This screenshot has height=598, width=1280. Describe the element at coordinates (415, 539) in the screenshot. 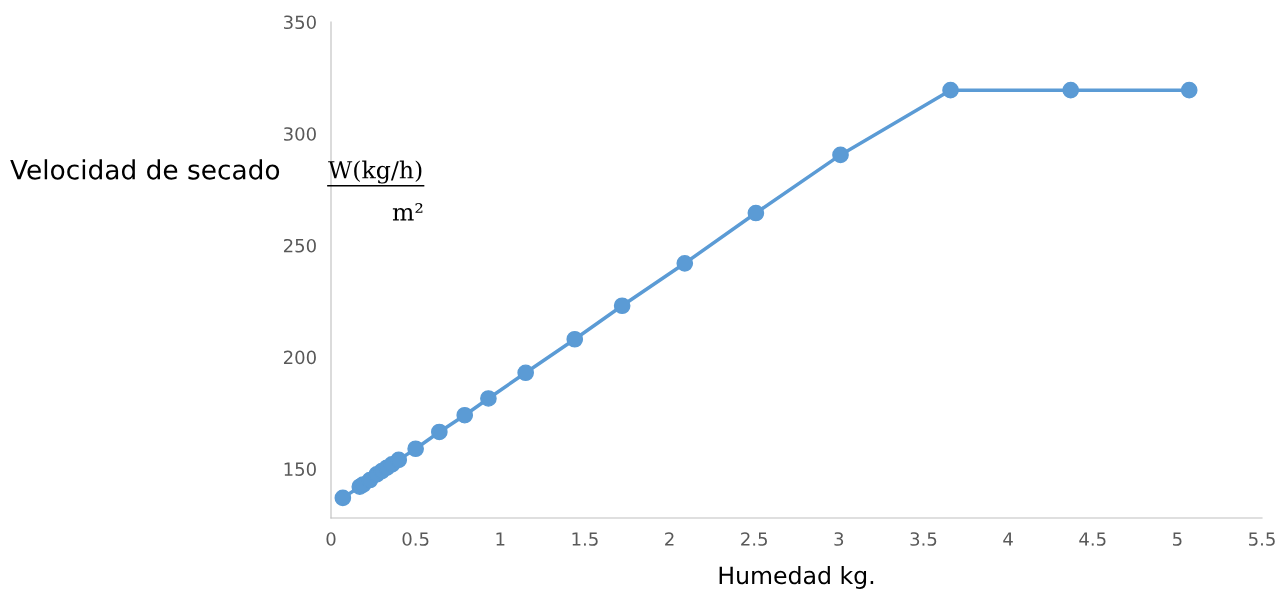

I see `x-tick-label: 0.5` at that location.